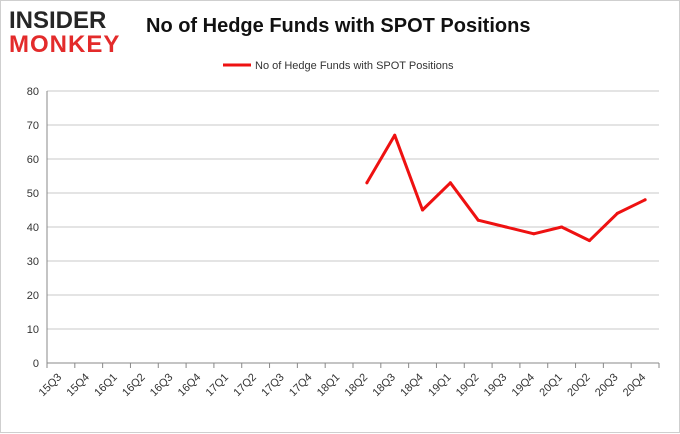  I want to click on x-tick-label: 18Q1, so click(329, 385).